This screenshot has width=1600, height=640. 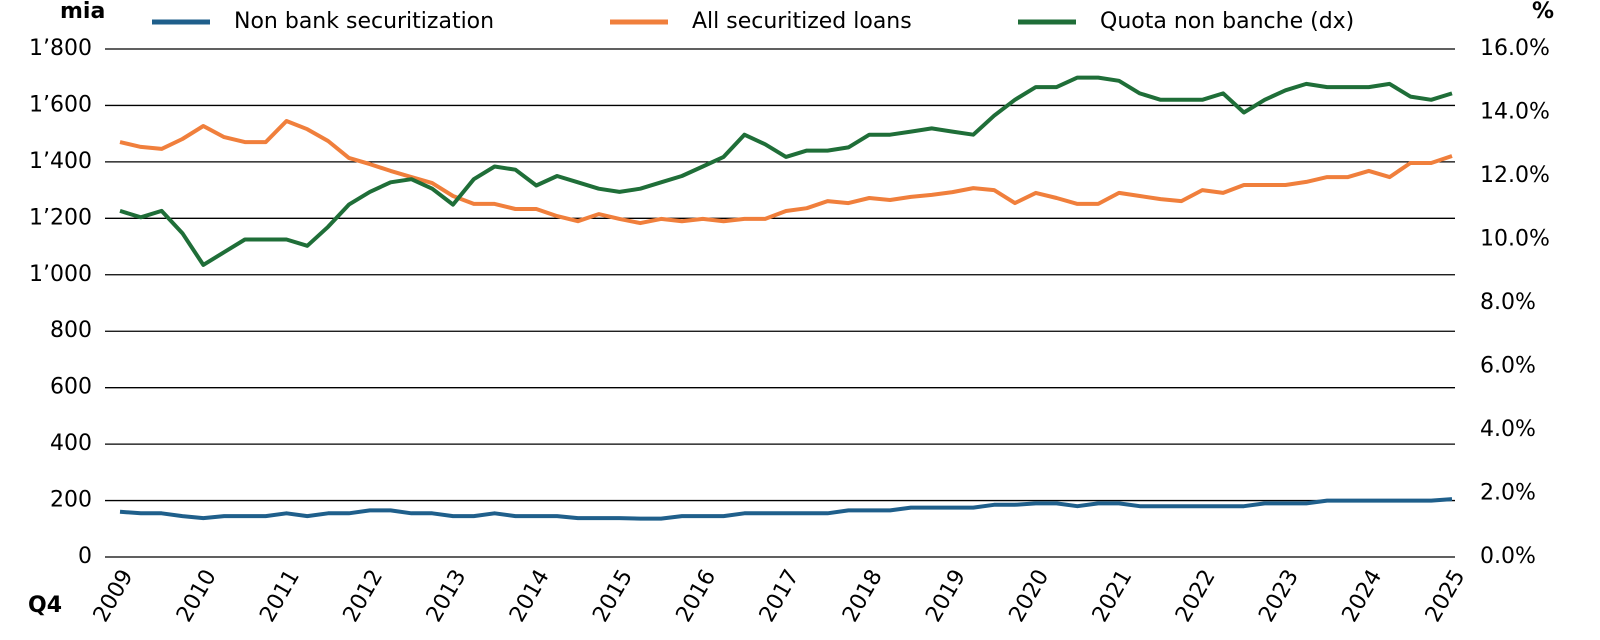 What do you see at coordinates (863, 596) in the screenshot?
I see `x-tick-label: 2018` at bounding box center [863, 596].